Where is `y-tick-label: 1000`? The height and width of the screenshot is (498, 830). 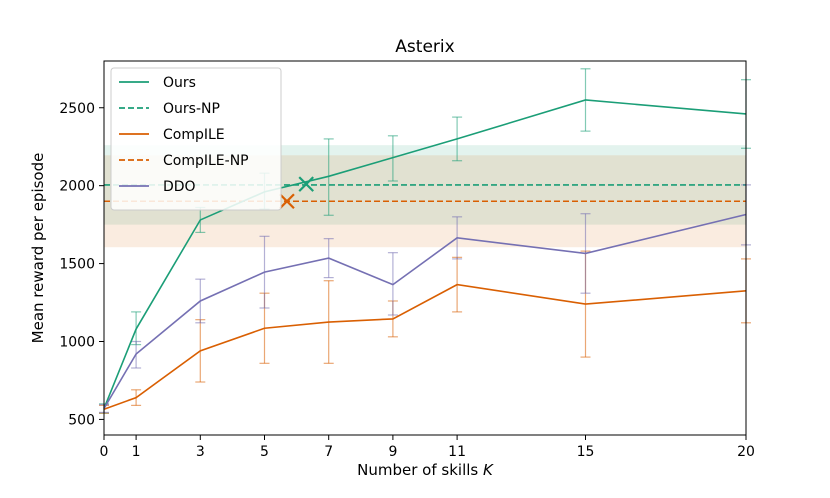
y-tick-label: 1000 is located at coordinates (77, 343).